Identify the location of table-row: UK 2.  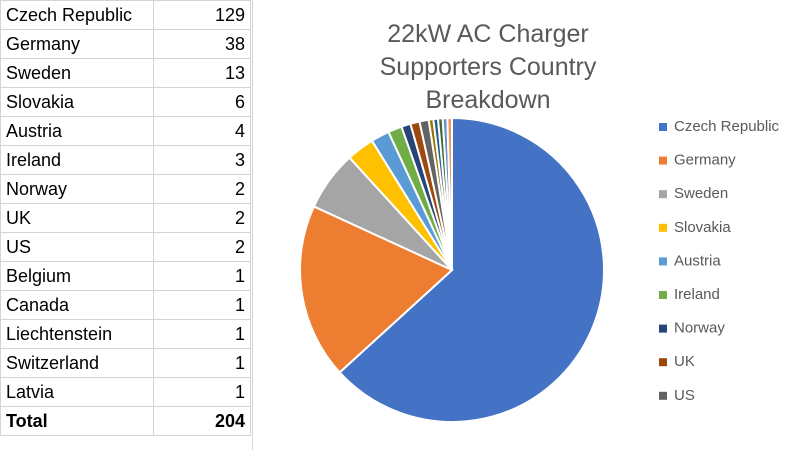
(125, 218).